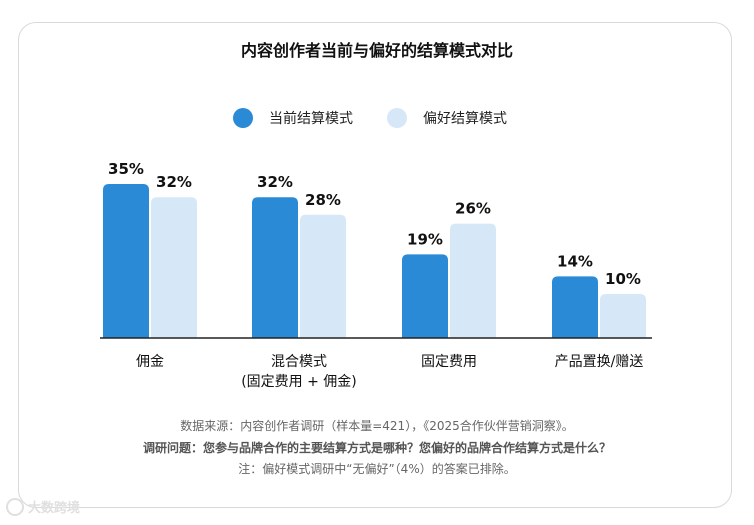 The height and width of the screenshot is (525, 754). What do you see at coordinates (15, 506) in the screenshot?
I see `watermark-logo-icon` at bounding box center [15, 506].